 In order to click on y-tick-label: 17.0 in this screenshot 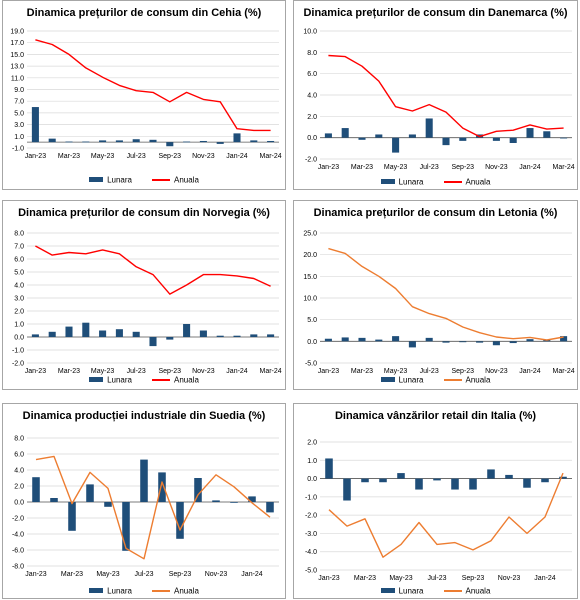, I will do `click(17, 43)`.